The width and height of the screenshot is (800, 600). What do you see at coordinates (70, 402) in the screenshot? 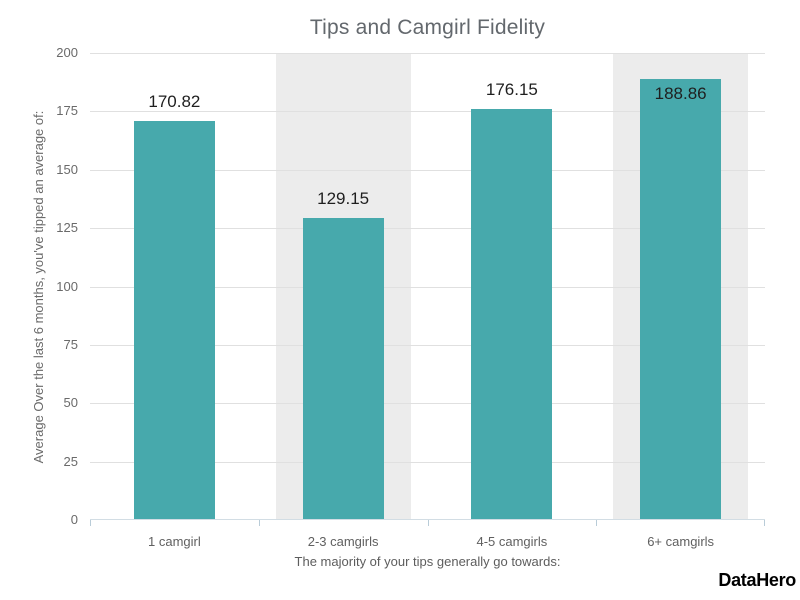
I see `y-tick-label-50: 50` at bounding box center [70, 402].